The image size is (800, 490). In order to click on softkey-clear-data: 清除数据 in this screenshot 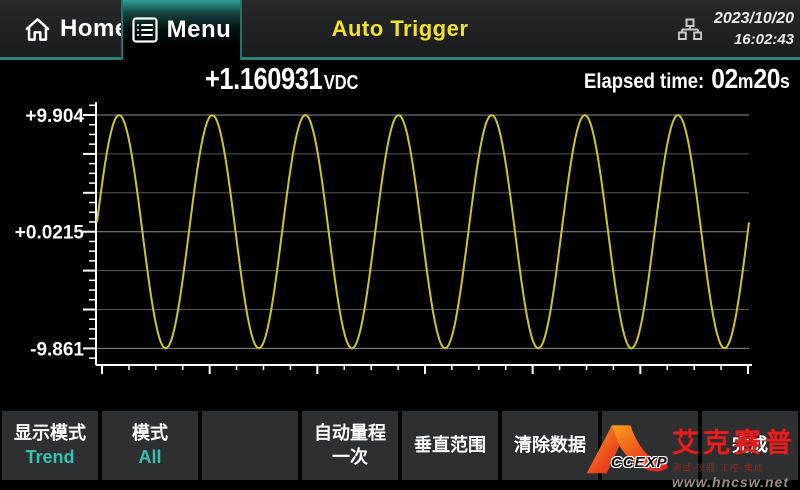, I will do `click(550, 445)`.